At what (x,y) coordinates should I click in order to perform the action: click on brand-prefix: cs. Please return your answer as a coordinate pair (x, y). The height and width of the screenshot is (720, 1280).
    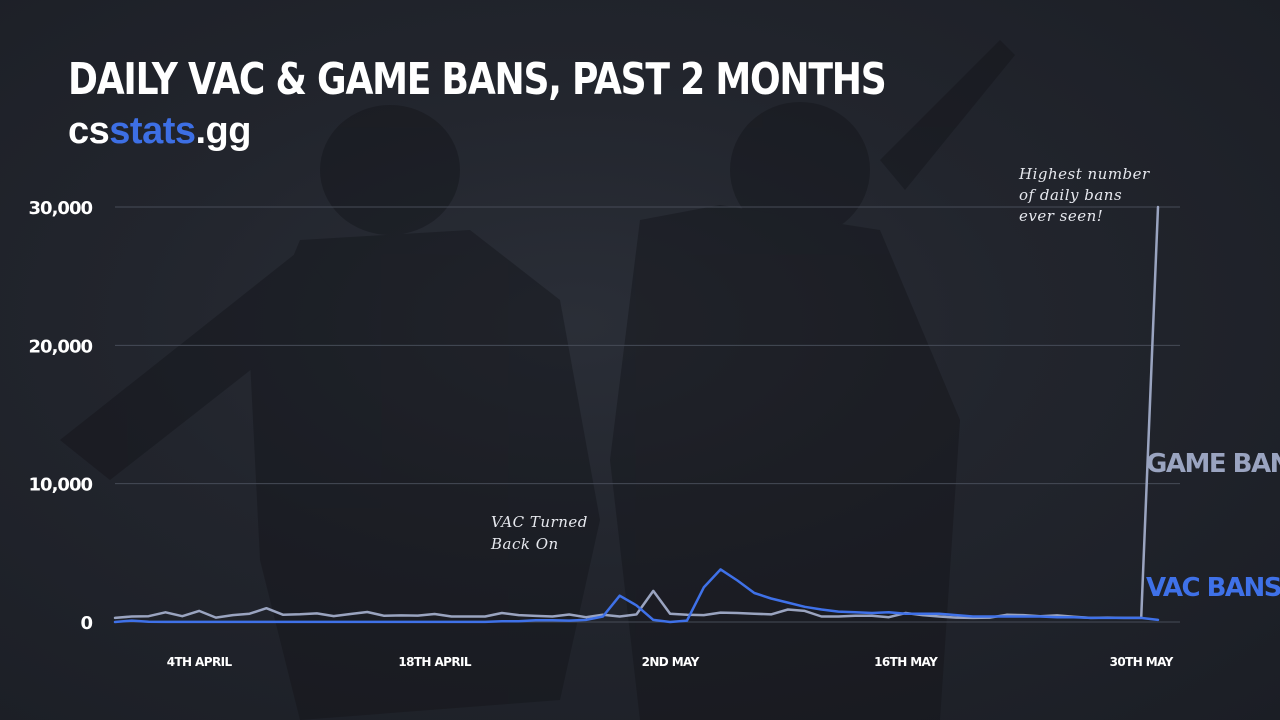
    Looking at the image, I should click on (89, 131).